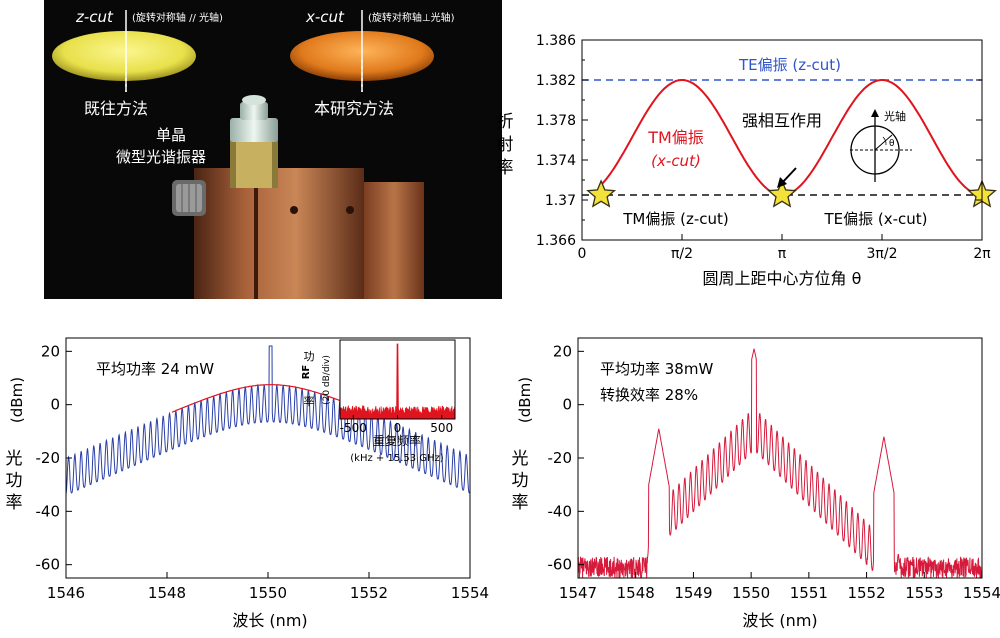 Image resolution: width=1000 pixels, height=638 pixels. What do you see at coordinates (560, 511) in the screenshot?
I see `c3-ytick-label: -40` at bounding box center [560, 511].